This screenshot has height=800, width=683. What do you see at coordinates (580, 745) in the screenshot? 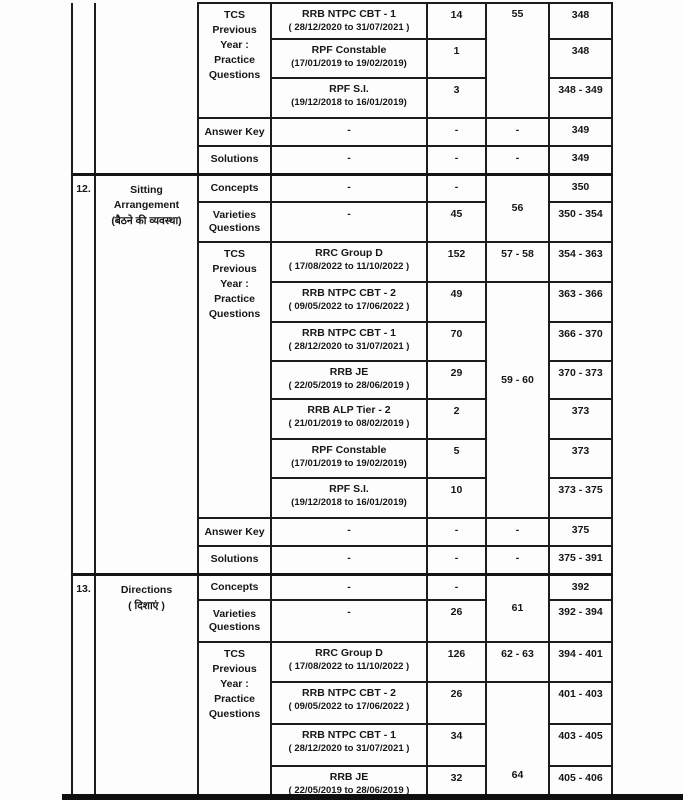
I see `page-range-cell: 403 - 405` at bounding box center [580, 745].